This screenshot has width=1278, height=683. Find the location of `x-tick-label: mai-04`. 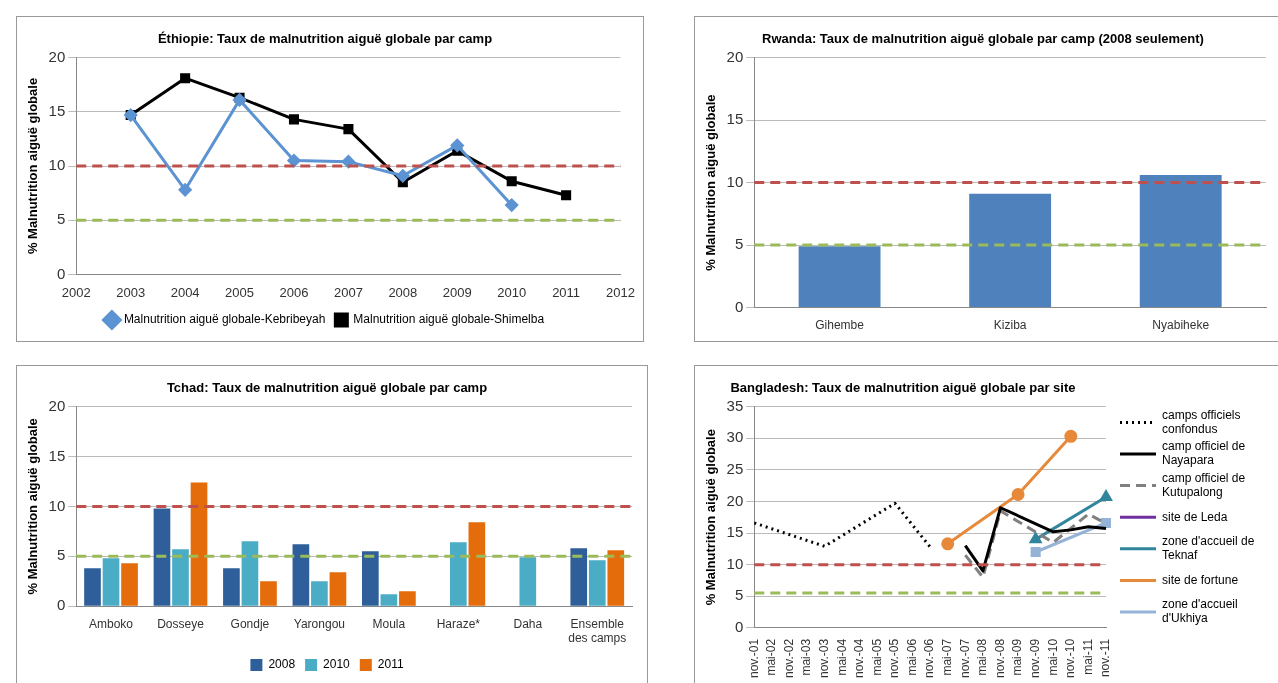

x-tick-label: mai-04 is located at coordinates (841, 657).